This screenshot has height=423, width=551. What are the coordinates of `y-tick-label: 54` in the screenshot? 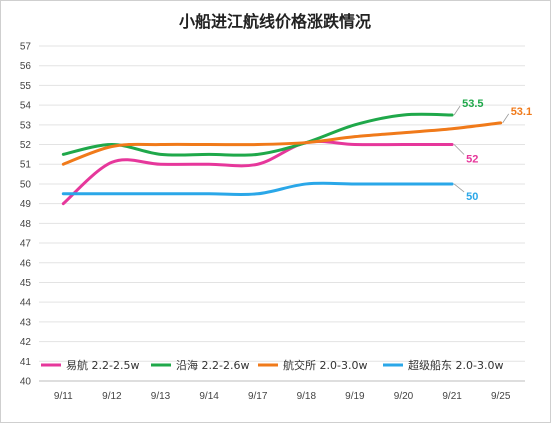 It's located at (26, 106).